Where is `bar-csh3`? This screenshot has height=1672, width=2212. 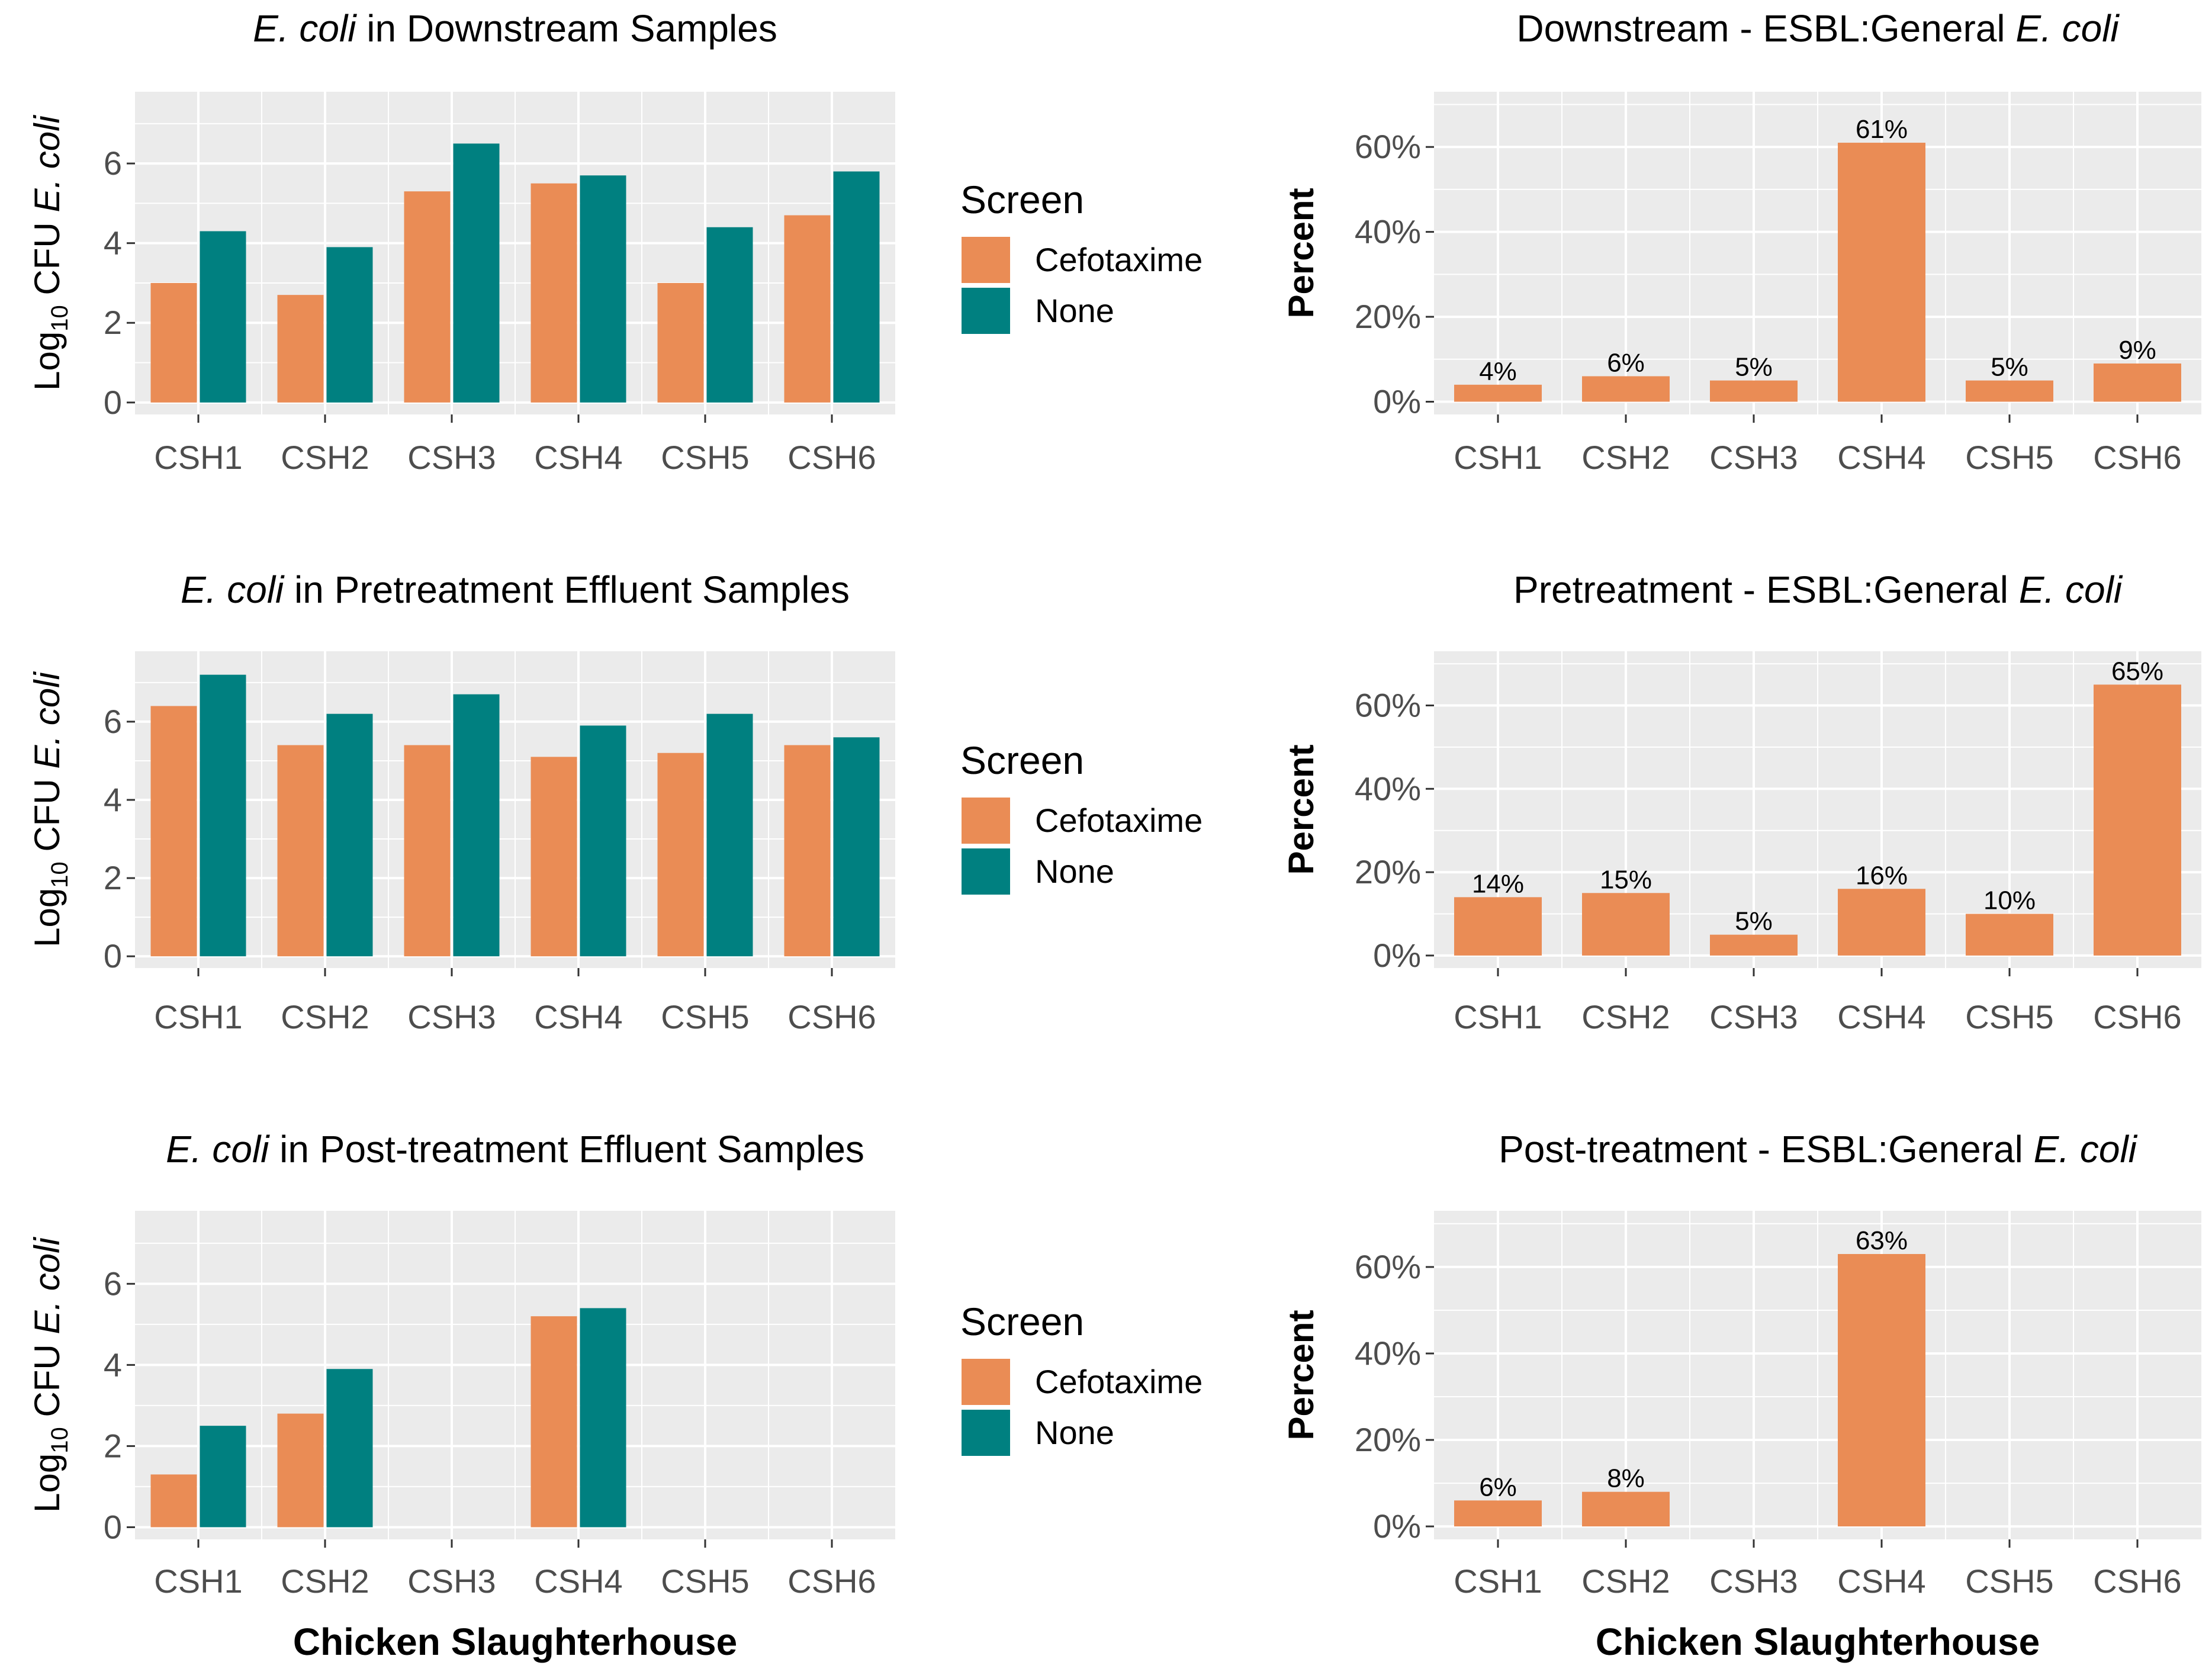
bar-csh3 is located at coordinates (1754, 391).